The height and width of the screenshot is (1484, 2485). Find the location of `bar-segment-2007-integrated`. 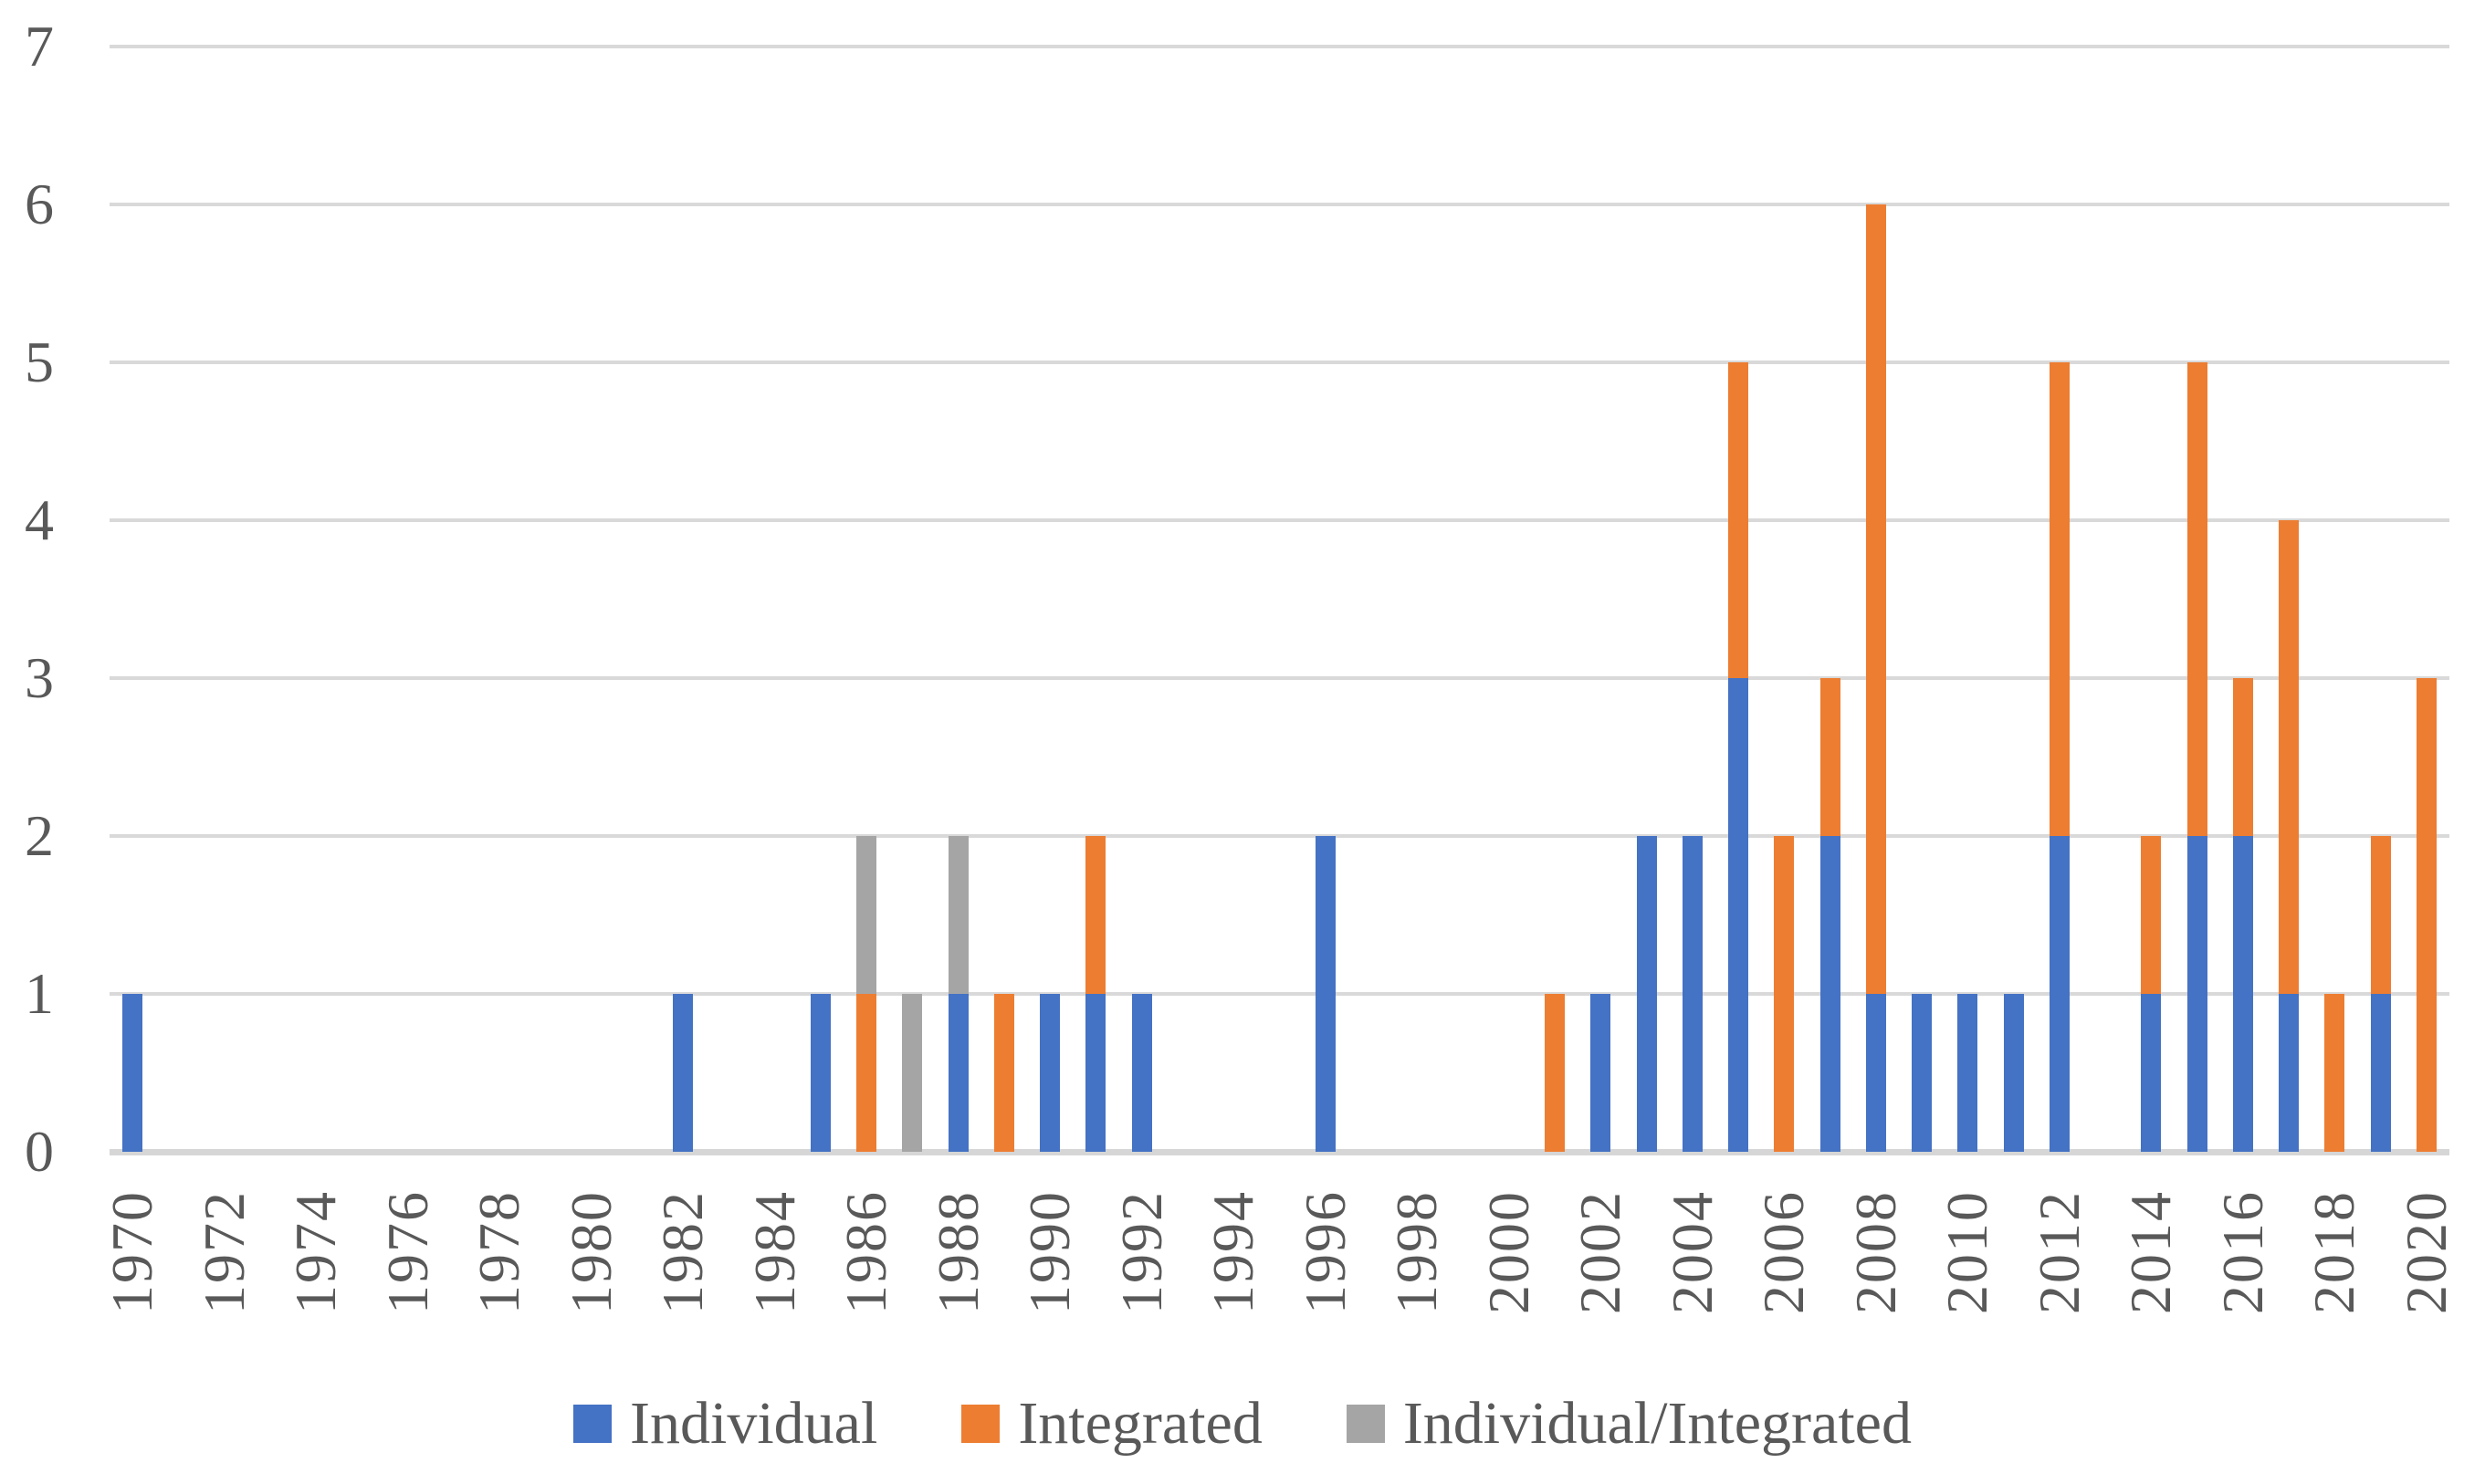

bar-segment-2007-integrated is located at coordinates (1830, 757).